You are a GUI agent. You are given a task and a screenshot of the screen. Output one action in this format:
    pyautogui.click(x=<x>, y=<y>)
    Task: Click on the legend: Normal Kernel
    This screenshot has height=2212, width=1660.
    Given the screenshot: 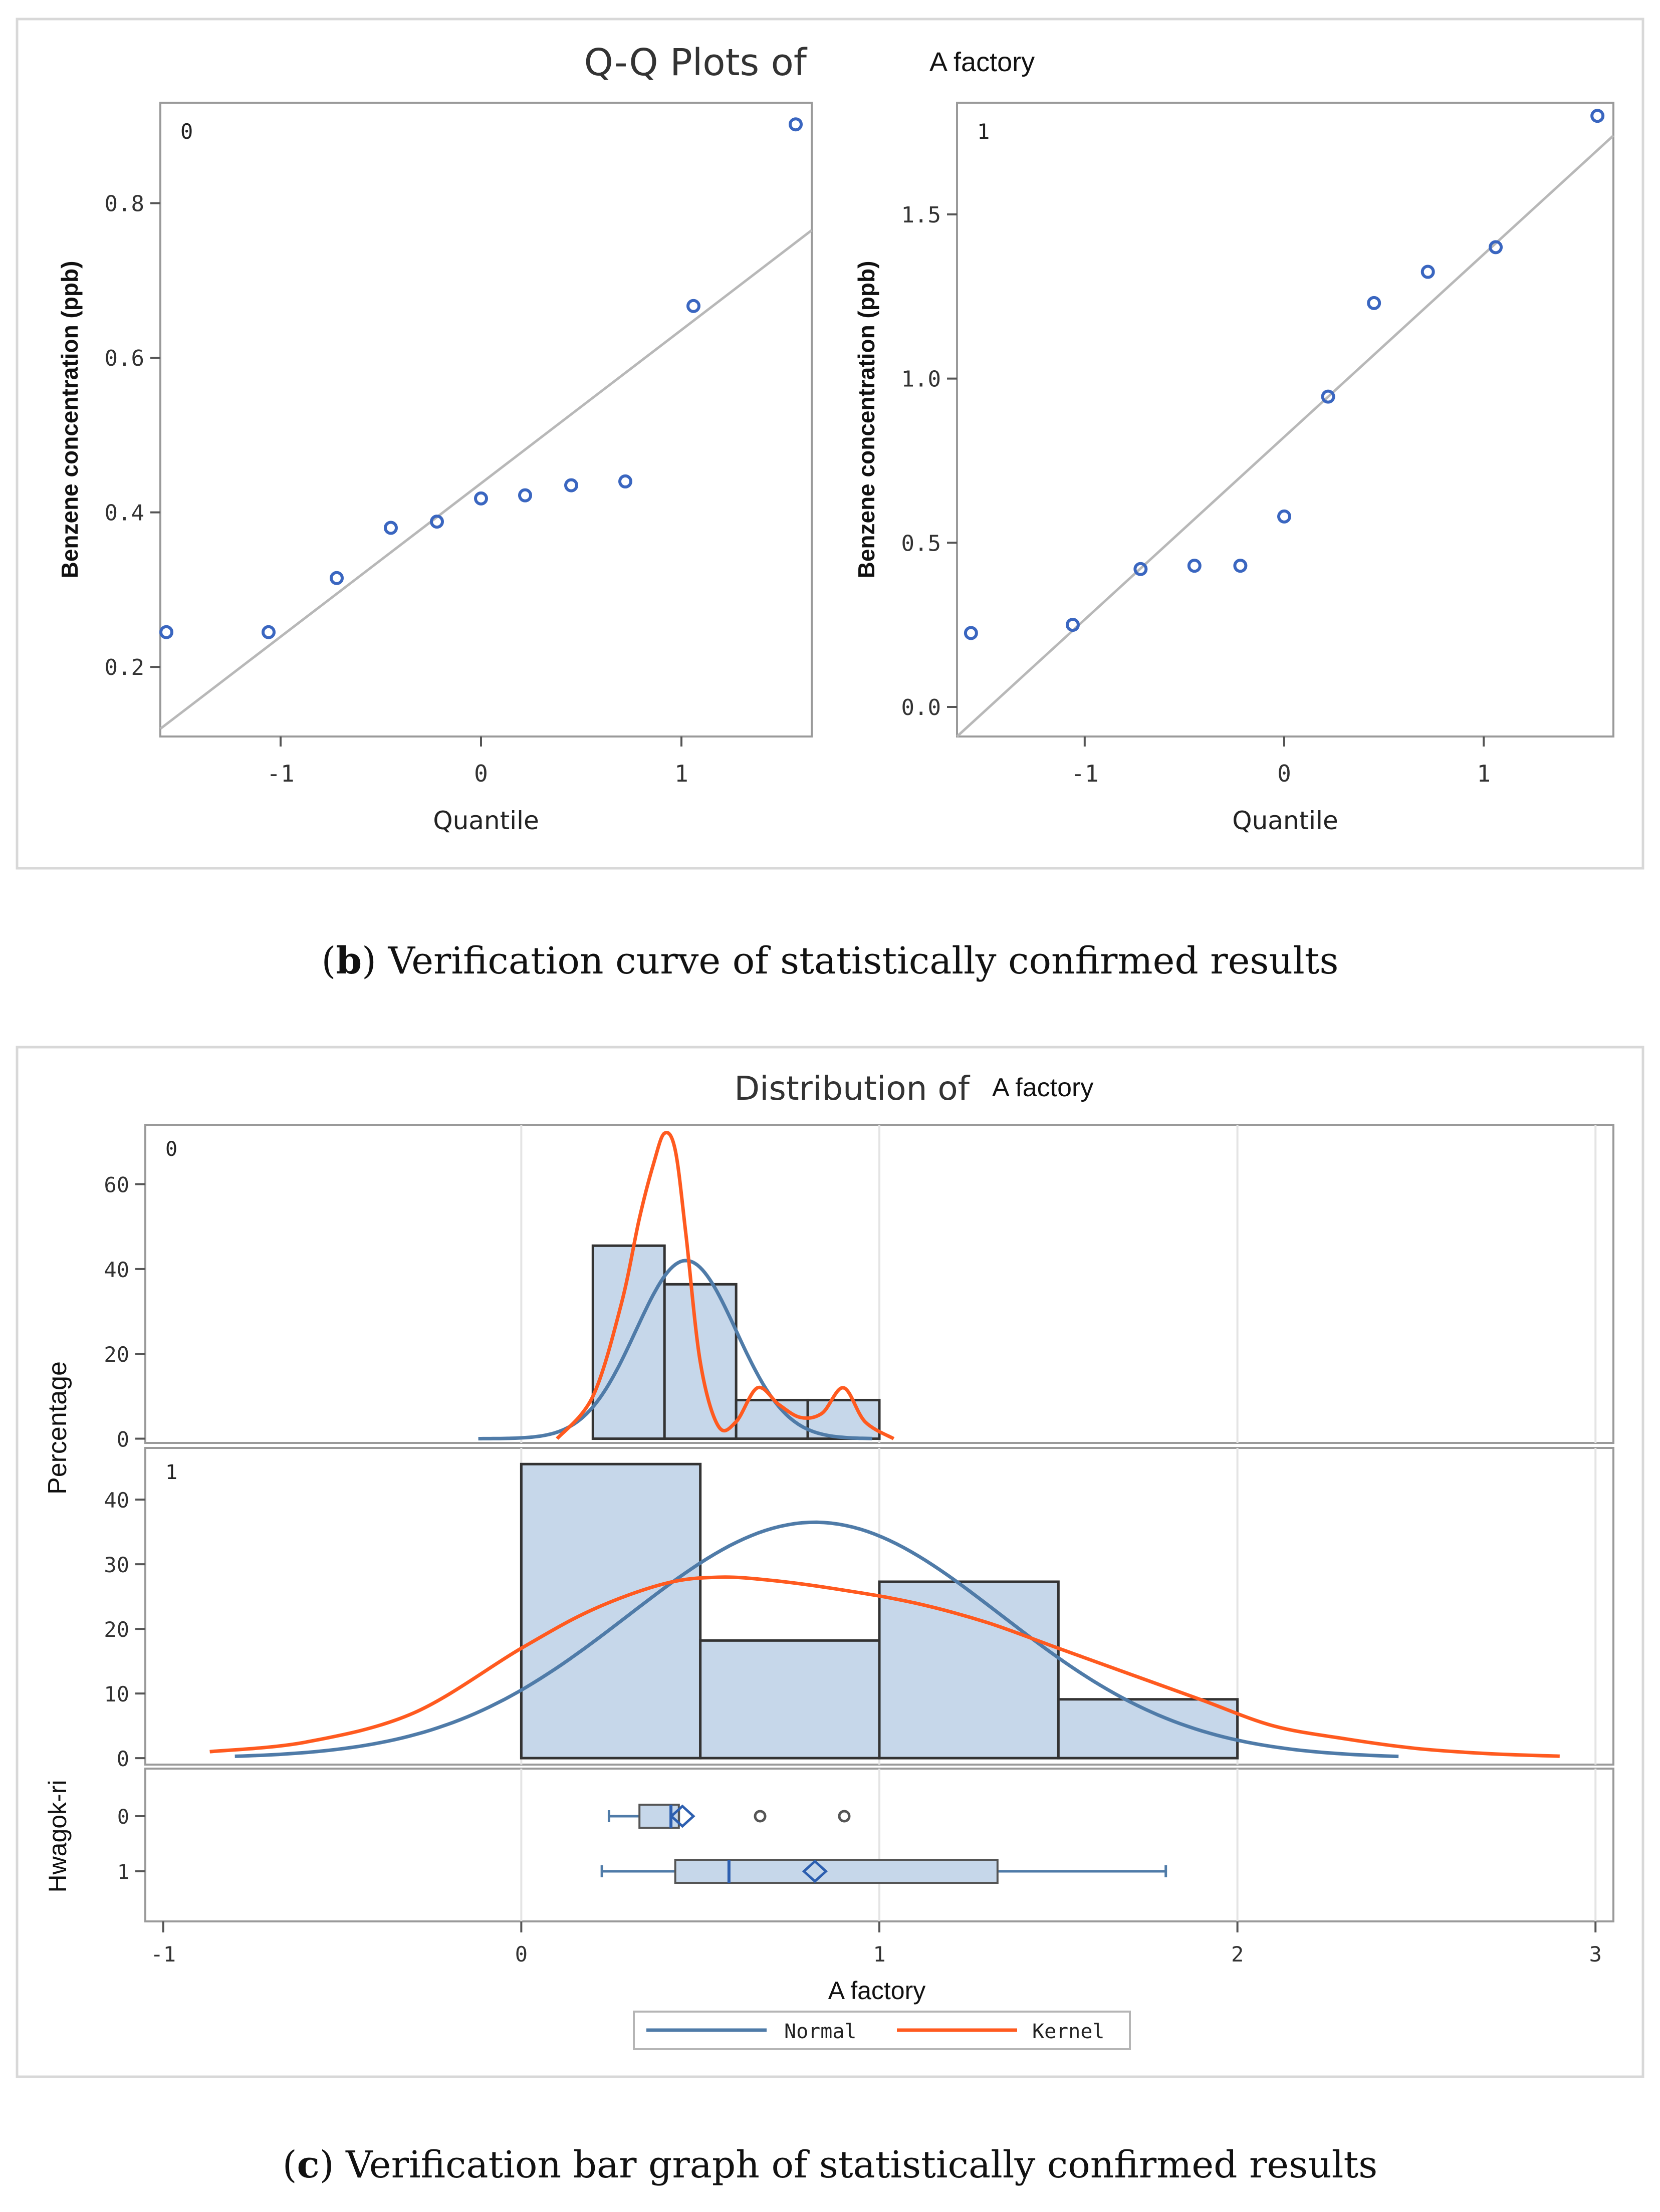 What is the action you would take?
    pyautogui.click(x=882, y=2031)
    